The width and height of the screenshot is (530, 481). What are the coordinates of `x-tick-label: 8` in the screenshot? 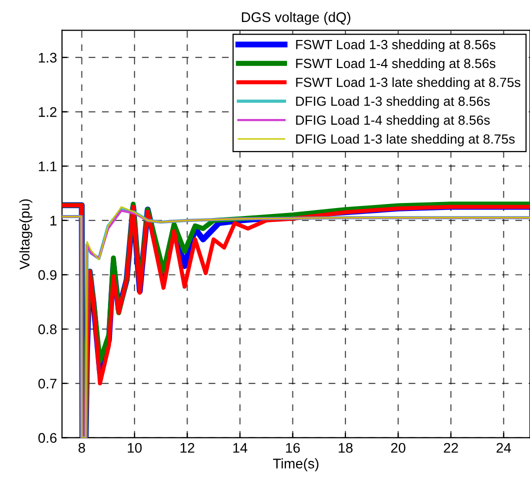 It's located at (82, 447).